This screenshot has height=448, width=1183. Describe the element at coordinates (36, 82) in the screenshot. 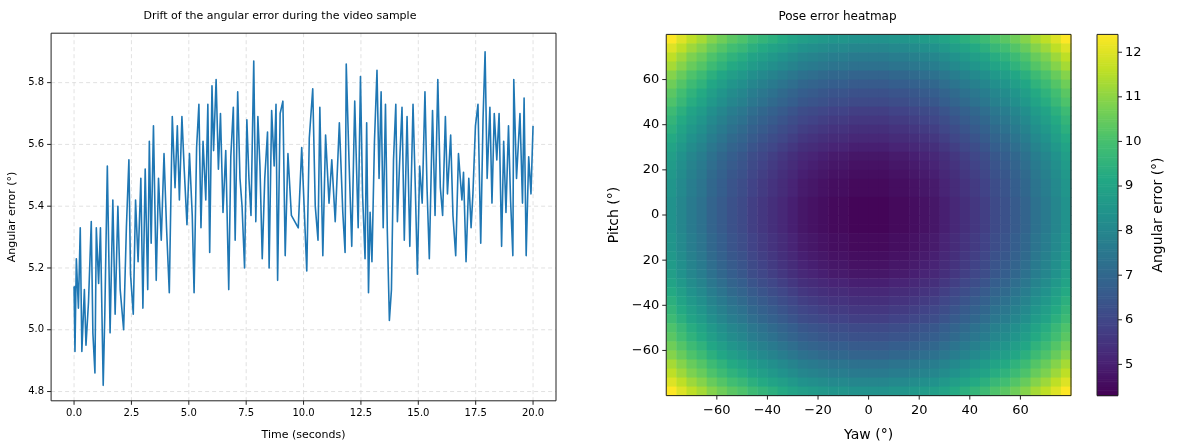

I see `y-tick-label: 5.8` at that location.